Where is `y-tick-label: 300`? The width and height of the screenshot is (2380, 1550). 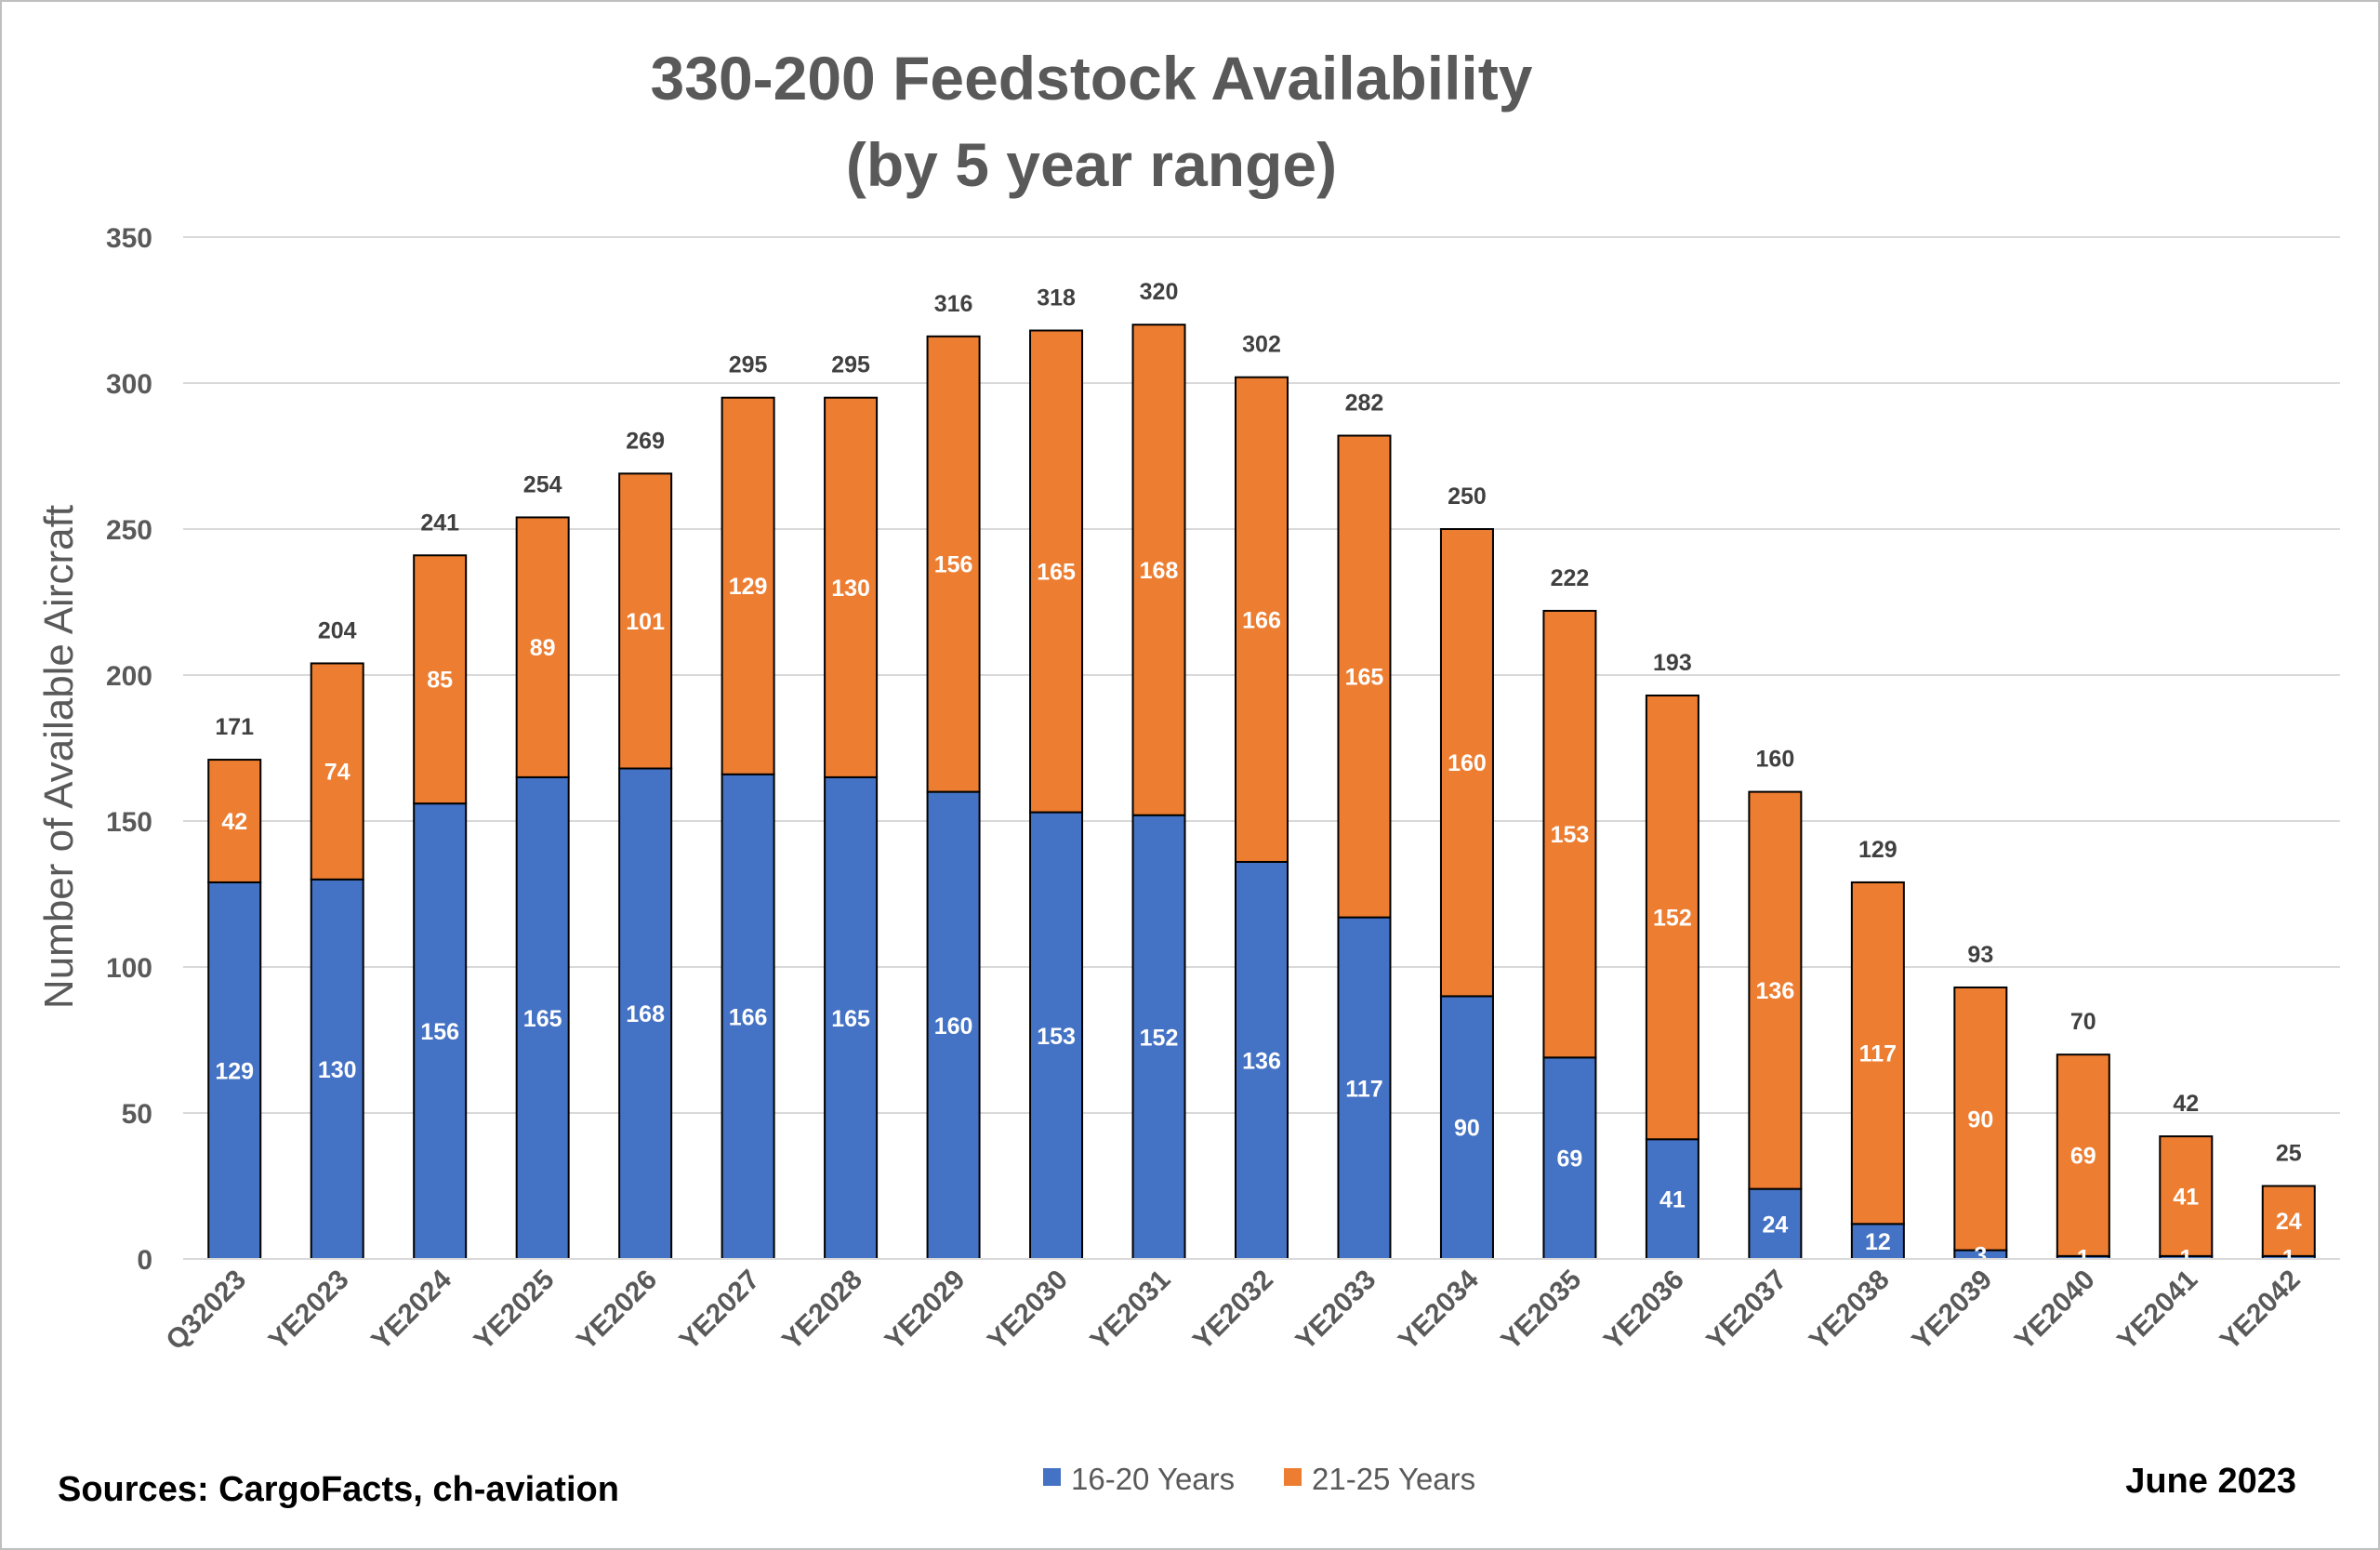 y-tick-label: 300 is located at coordinates (129, 384).